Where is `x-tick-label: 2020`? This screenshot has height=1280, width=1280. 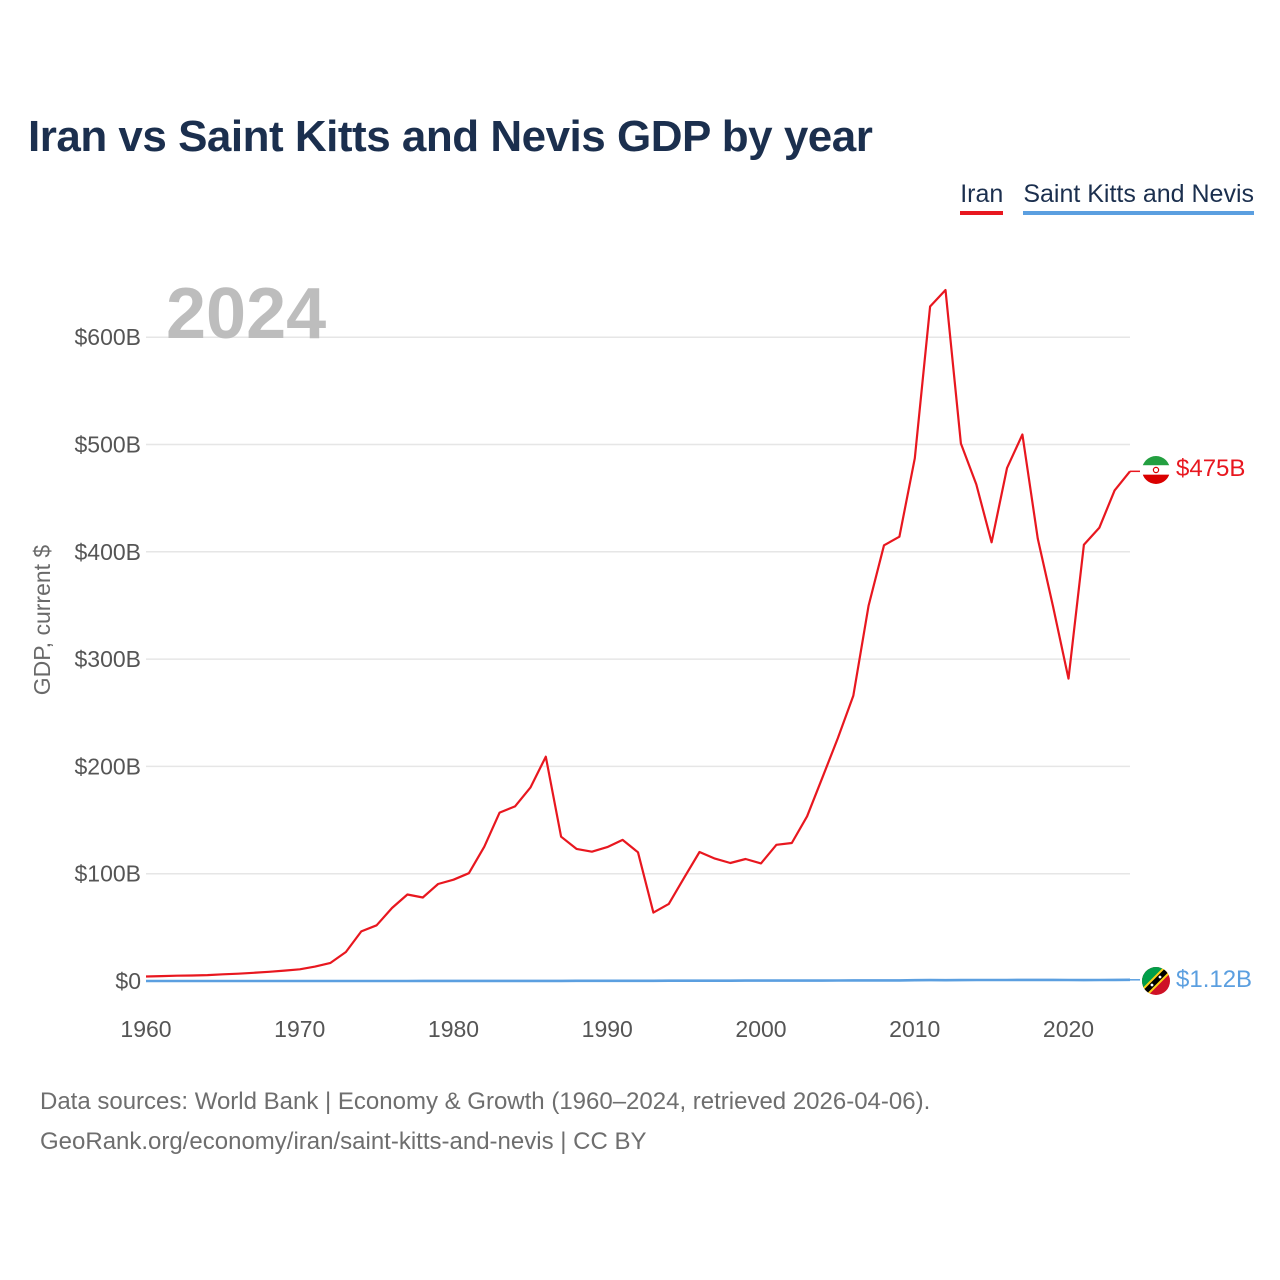
x-tick-label: 2020 is located at coordinates (1068, 1029).